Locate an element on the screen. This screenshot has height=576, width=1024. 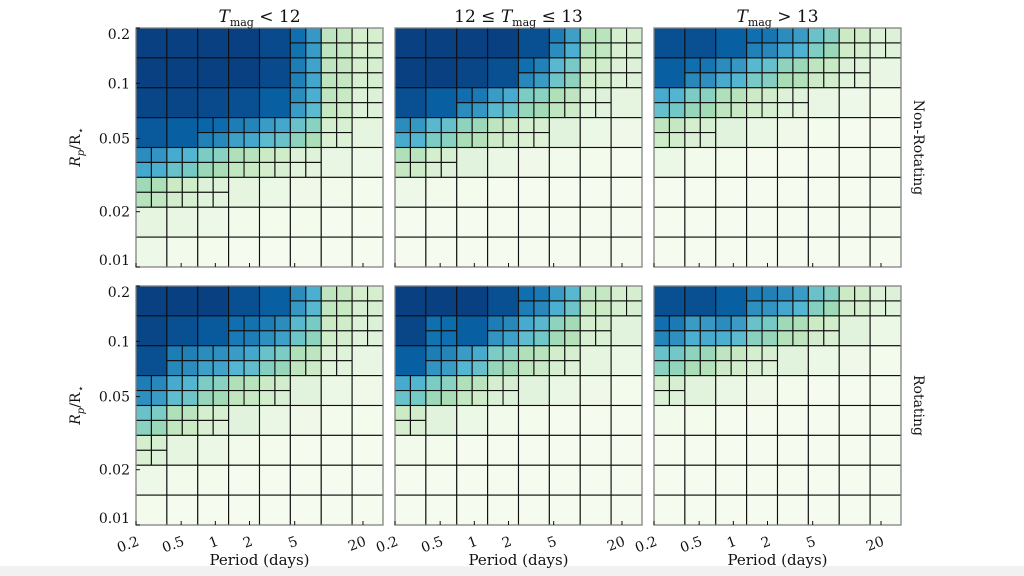
bottom-strip is located at coordinates (512, 571).